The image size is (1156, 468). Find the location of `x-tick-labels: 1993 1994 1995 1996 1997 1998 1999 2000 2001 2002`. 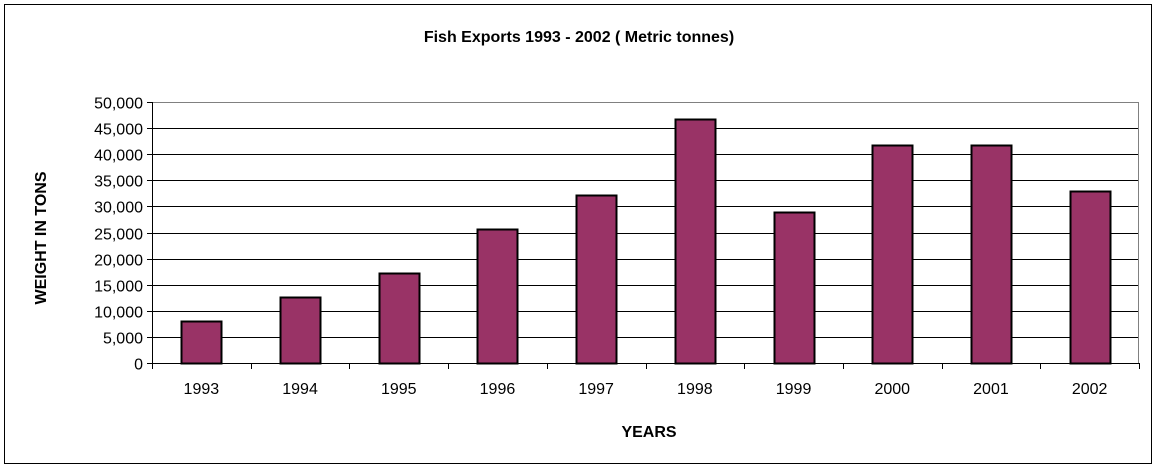

x-tick-labels: 1993 1994 1995 1996 1997 1998 1999 2000 2001 2002 is located at coordinates (646, 389).